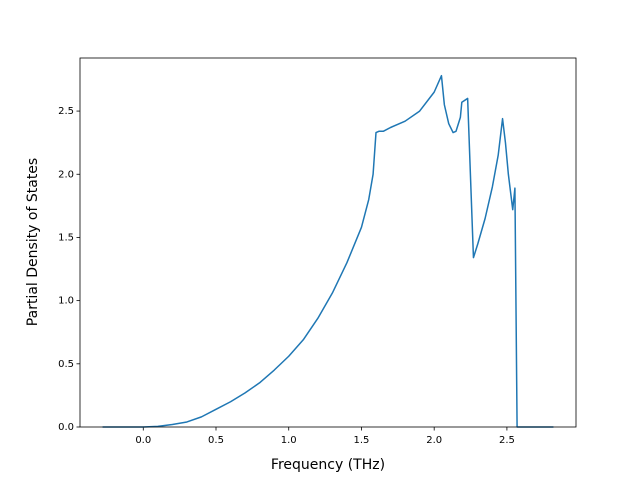 Image resolution: width=640 pixels, height=480 pixels. I want to click on y-tick-label: 0.5, so click(66, 364).